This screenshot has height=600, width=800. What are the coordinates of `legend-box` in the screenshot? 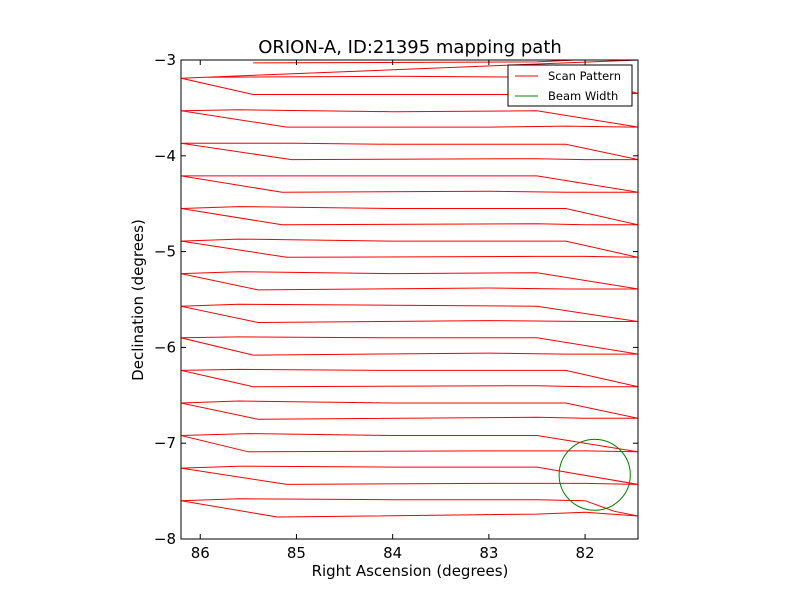 It's located at (570, 85).